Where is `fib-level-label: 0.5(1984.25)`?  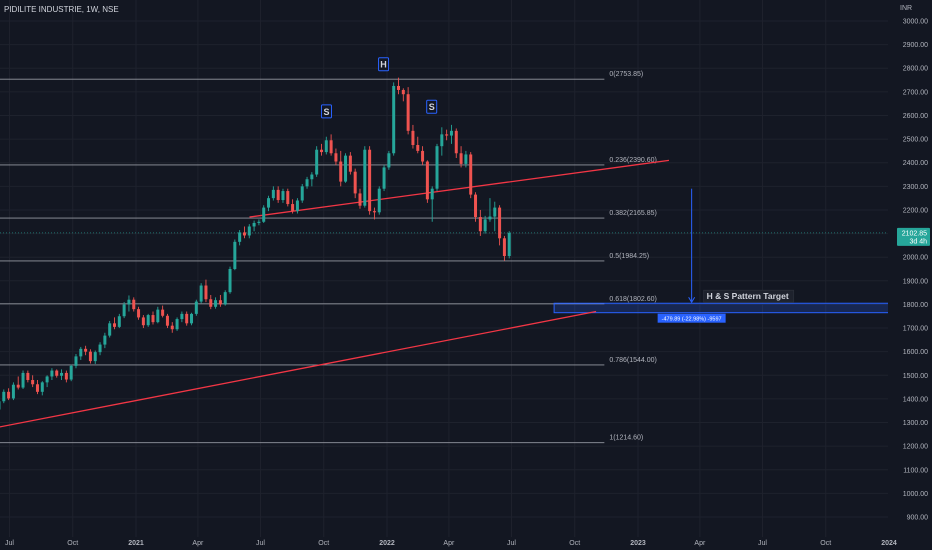 fib-level-label: 0.5(1984.25) is located at coordinates (629, 256).